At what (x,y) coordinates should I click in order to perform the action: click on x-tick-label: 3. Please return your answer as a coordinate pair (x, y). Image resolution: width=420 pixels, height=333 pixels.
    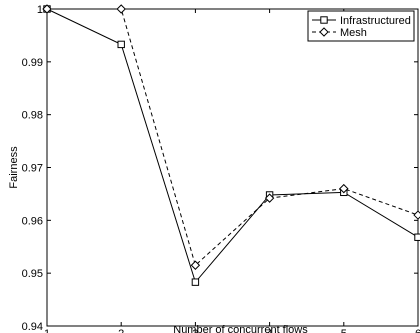
    Looking at the image, I should click on (195, 330).